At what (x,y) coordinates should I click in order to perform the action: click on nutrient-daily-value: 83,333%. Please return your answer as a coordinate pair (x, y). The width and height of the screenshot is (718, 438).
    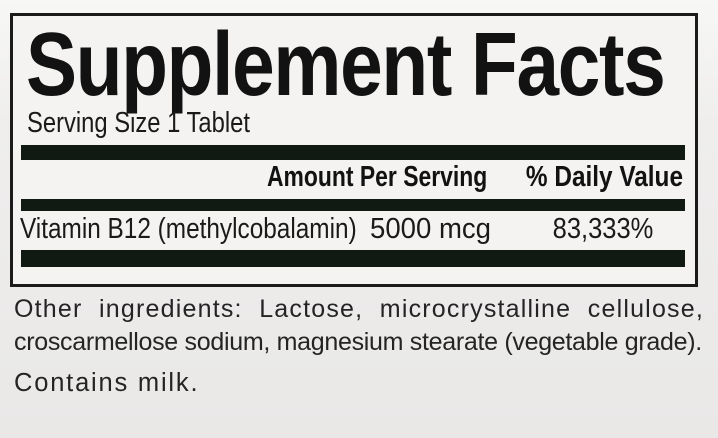
    Looking at the image, I should click on (603, 229).